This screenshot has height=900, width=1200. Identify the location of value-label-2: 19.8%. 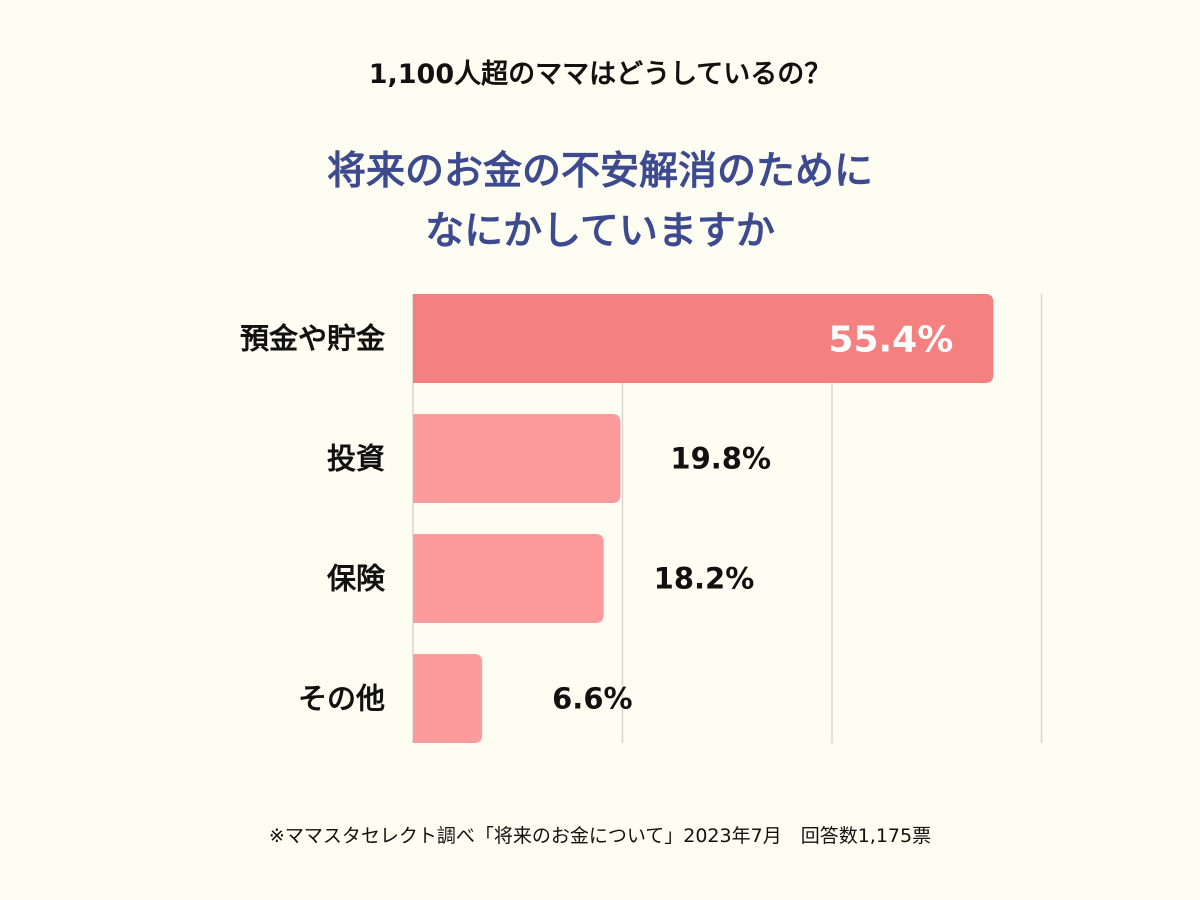
(720, 459).